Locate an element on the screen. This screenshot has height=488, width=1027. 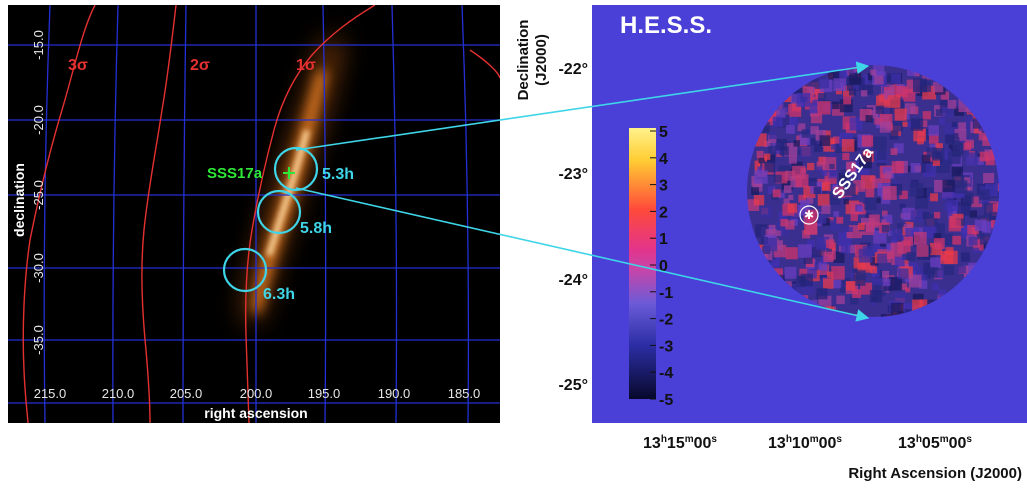
colorbar-tick-label: 2 is located at coordinates (663, 212).